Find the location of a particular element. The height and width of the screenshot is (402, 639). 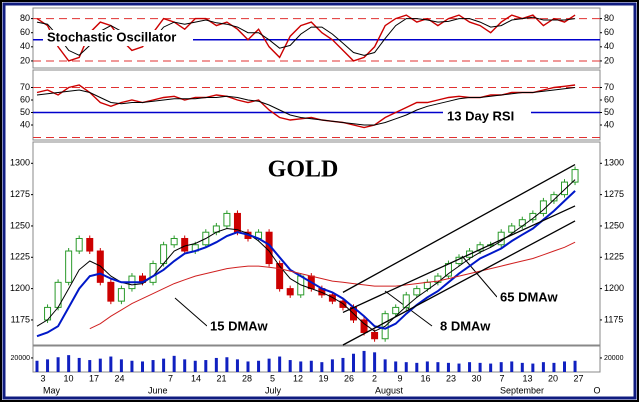

y-tick-label-right: 1250 is located at coordinates (614, 225).